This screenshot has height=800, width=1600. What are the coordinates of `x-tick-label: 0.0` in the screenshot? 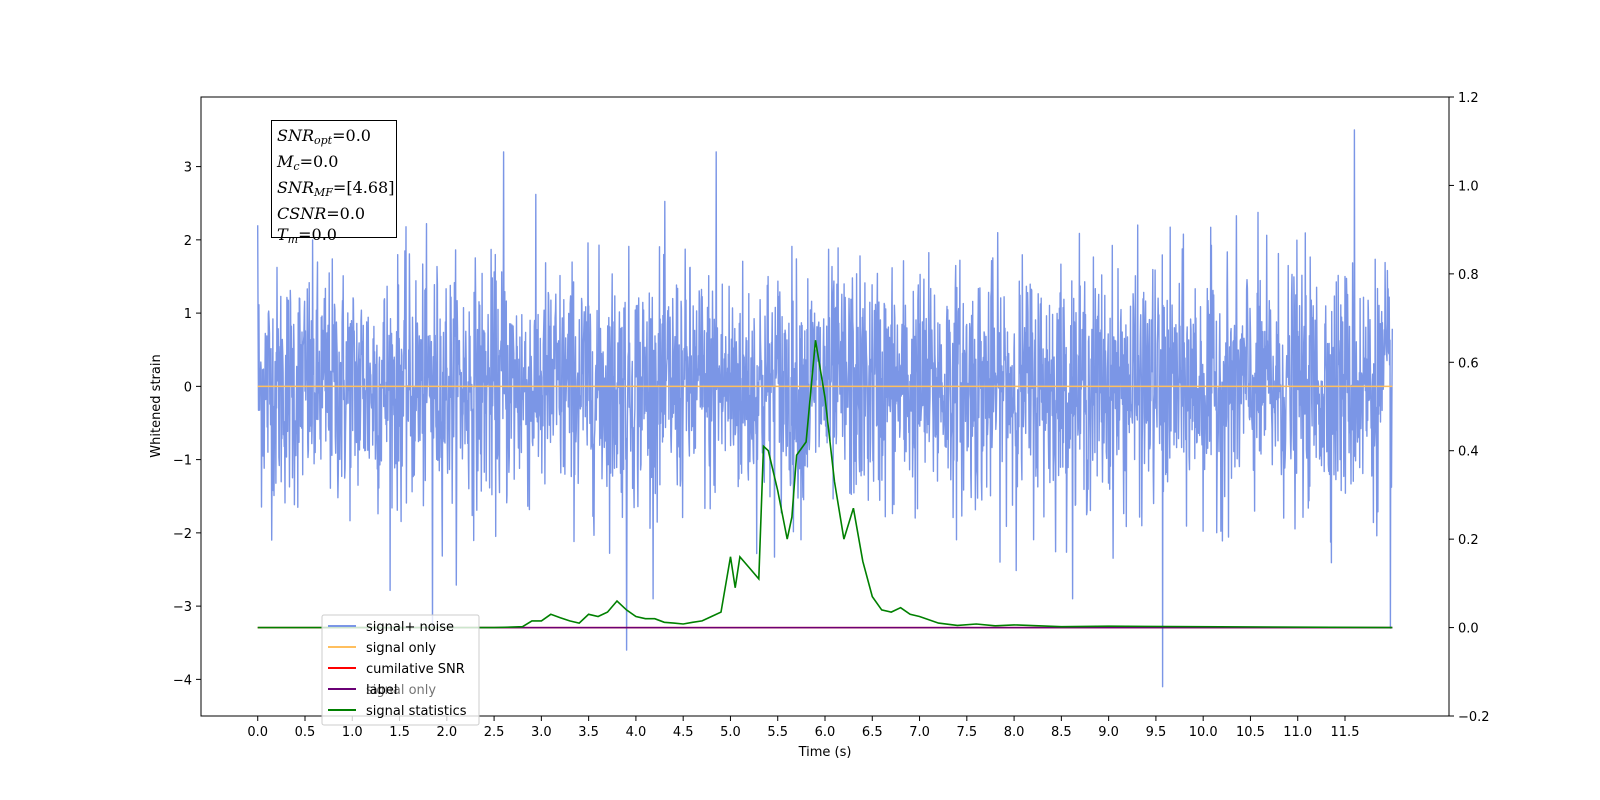 It's located at (257, 732).